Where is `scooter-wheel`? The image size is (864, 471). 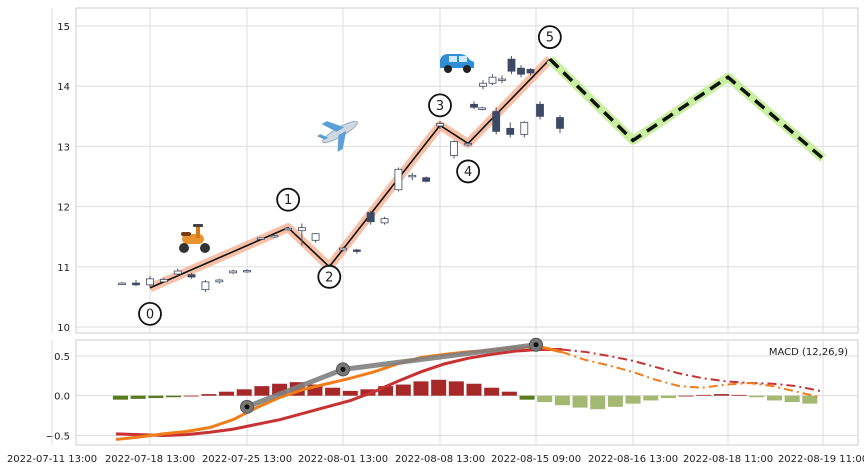 scooter-wheel is located at coordinates (205, 248).